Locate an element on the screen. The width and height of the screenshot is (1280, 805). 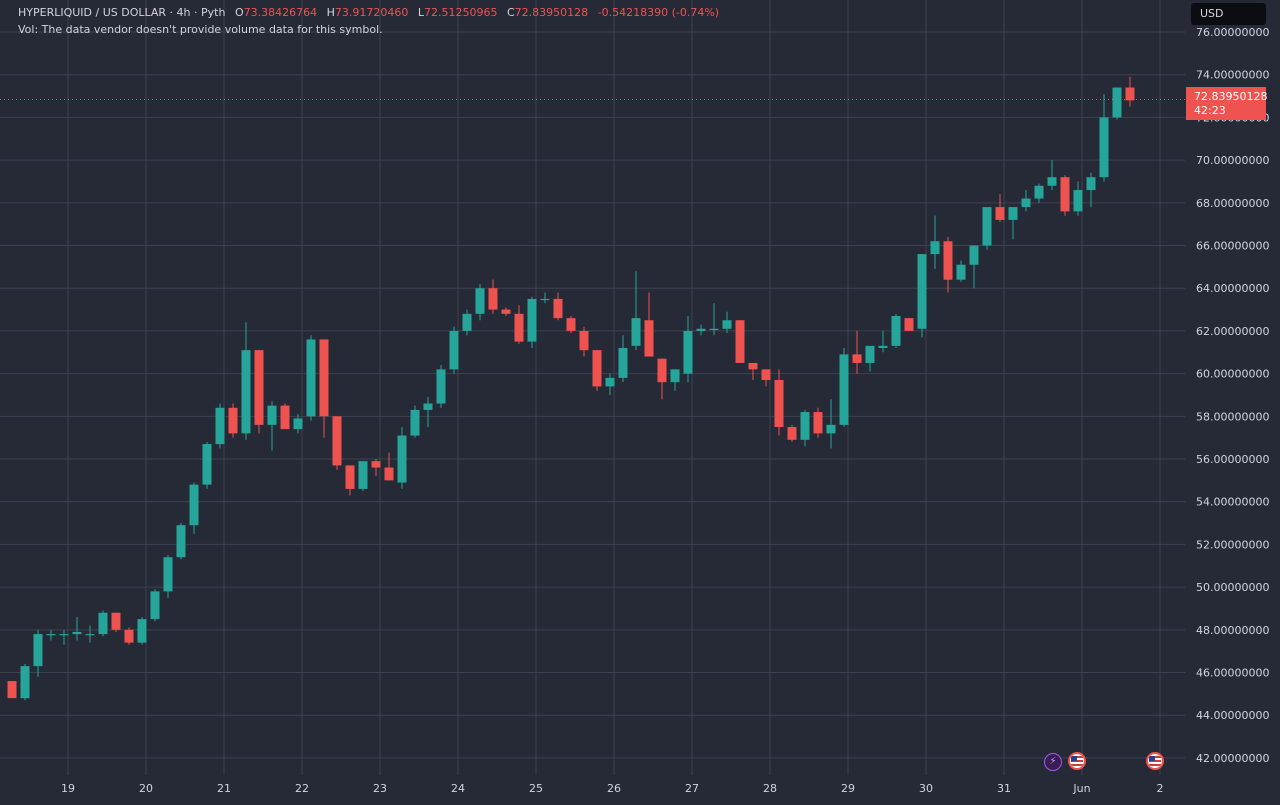
time-tick-label: 27 is located at coordinates (692, 788).